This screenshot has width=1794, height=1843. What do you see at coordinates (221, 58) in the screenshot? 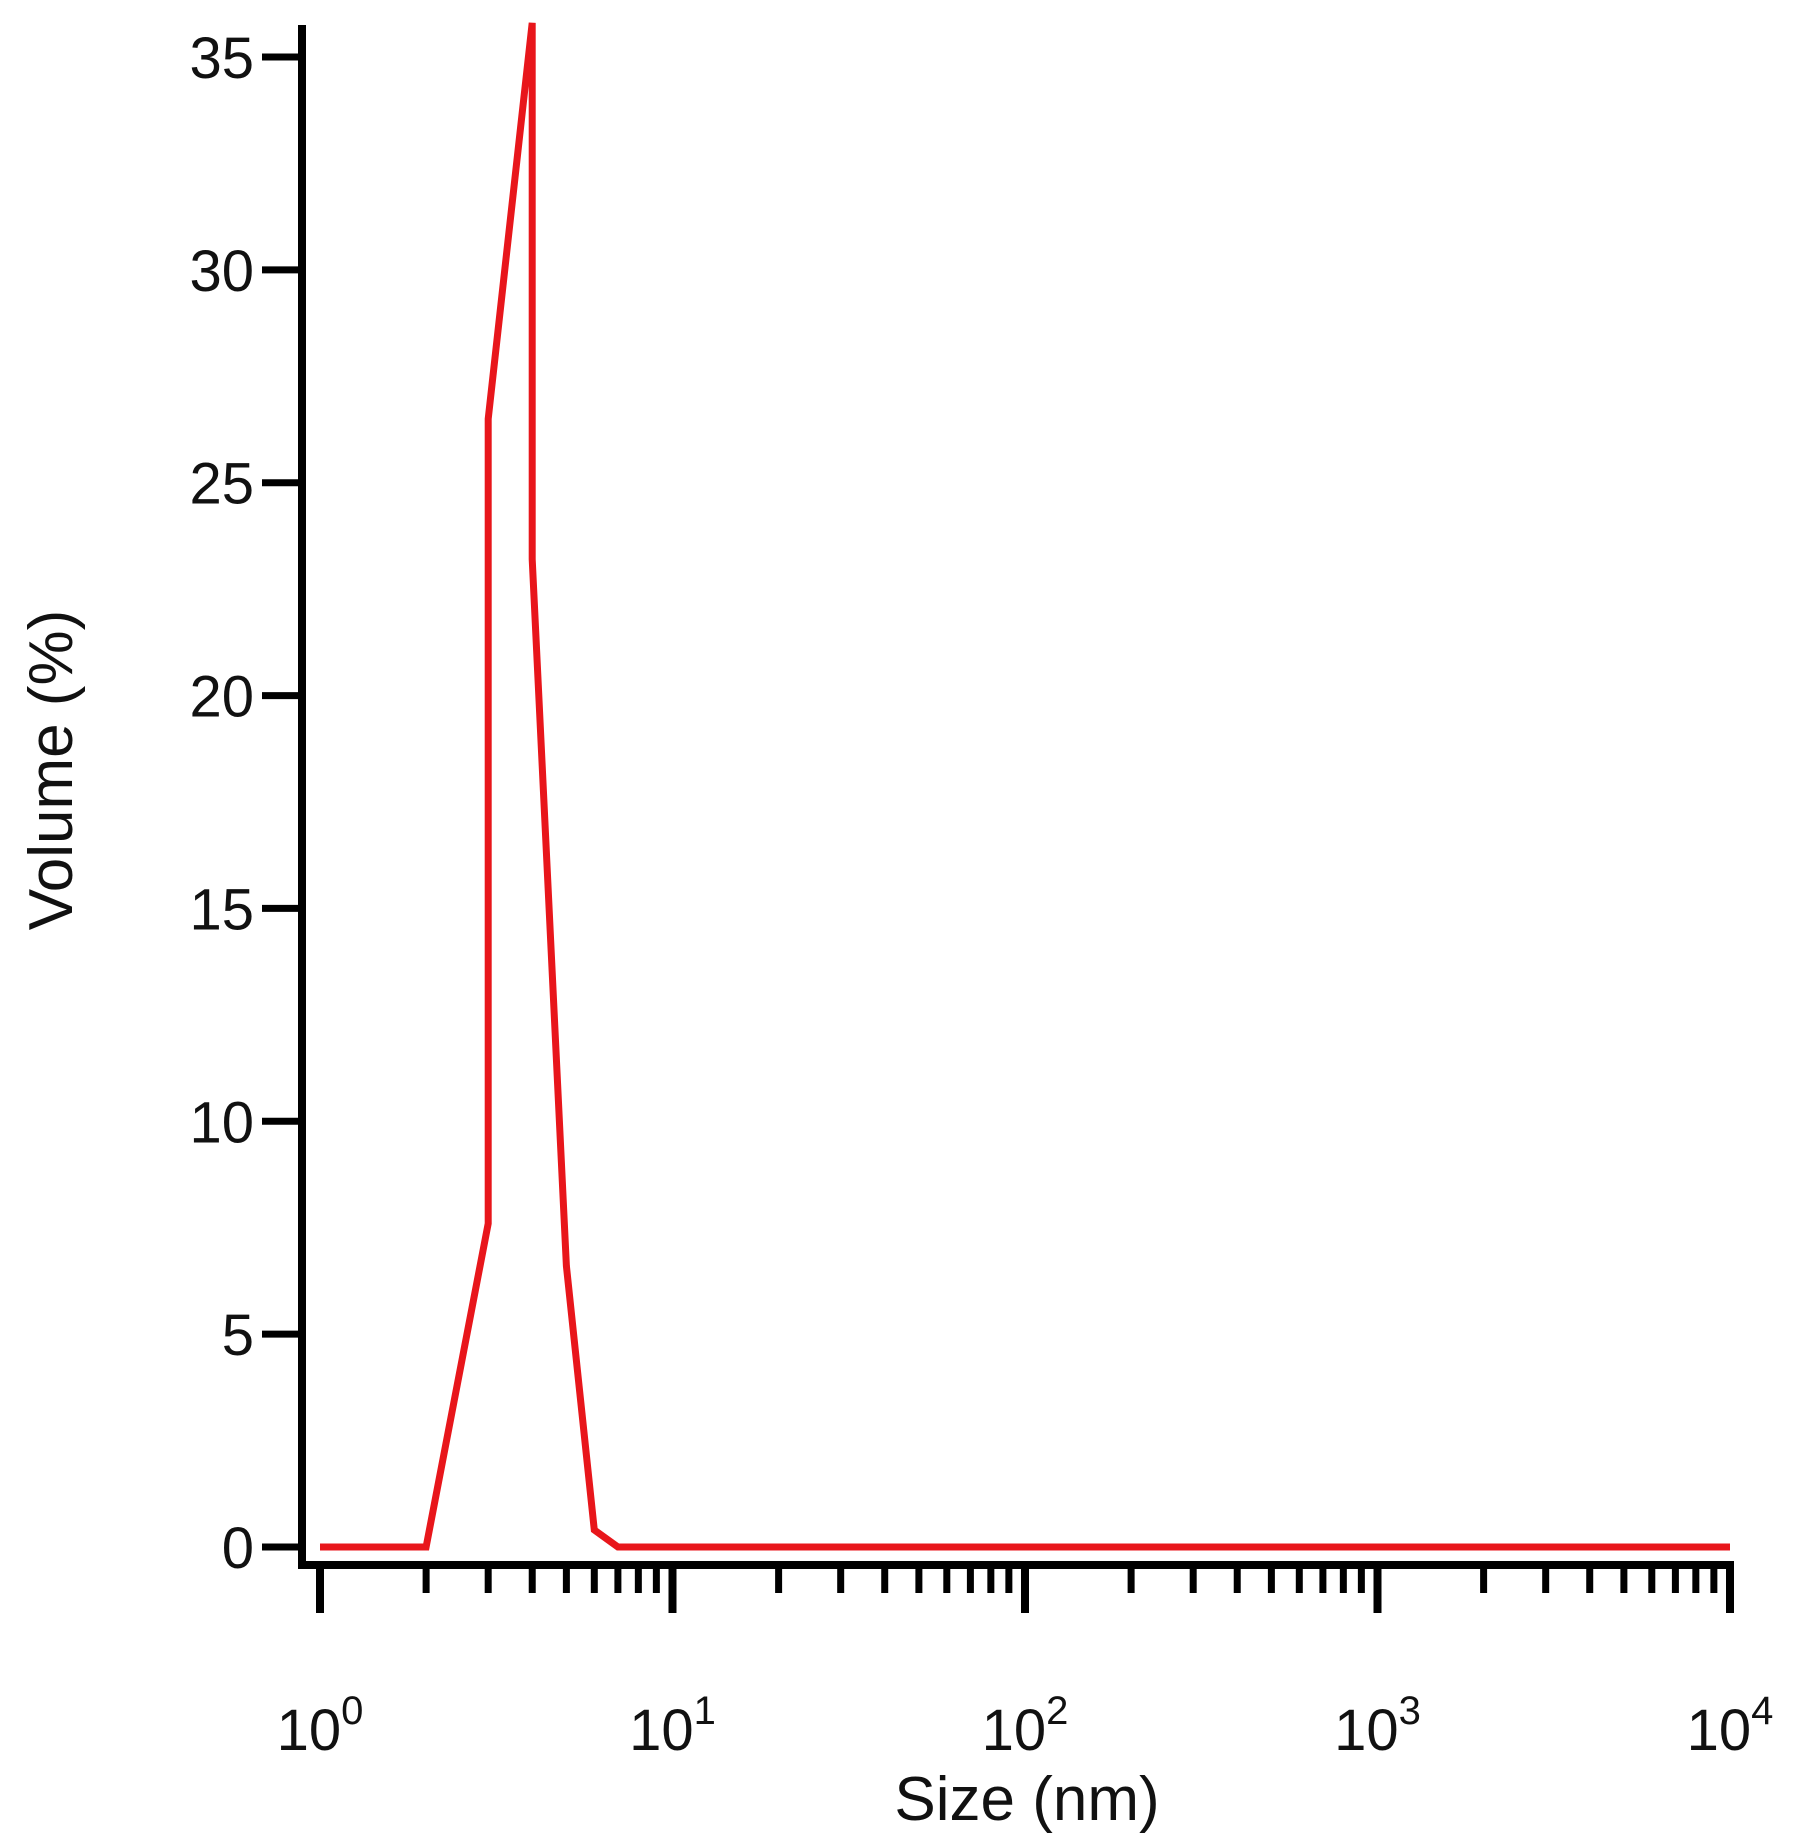
I see `y-tick-label: 35` at bounding box center [221, 58].